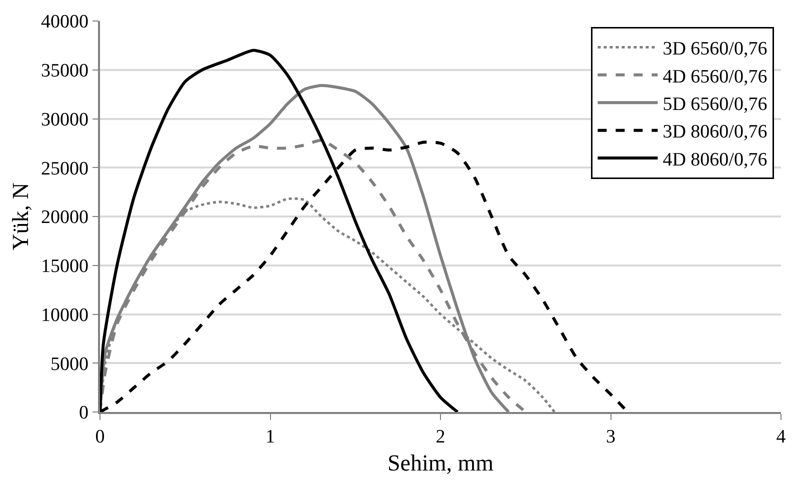 Image resolution: width=801 pixels, height=484 pixels. What do you see at coordinates (715, 49) in the screenshot?
I see `legend-label: 3D 6560/0,76` at bounding box center [715, 49].